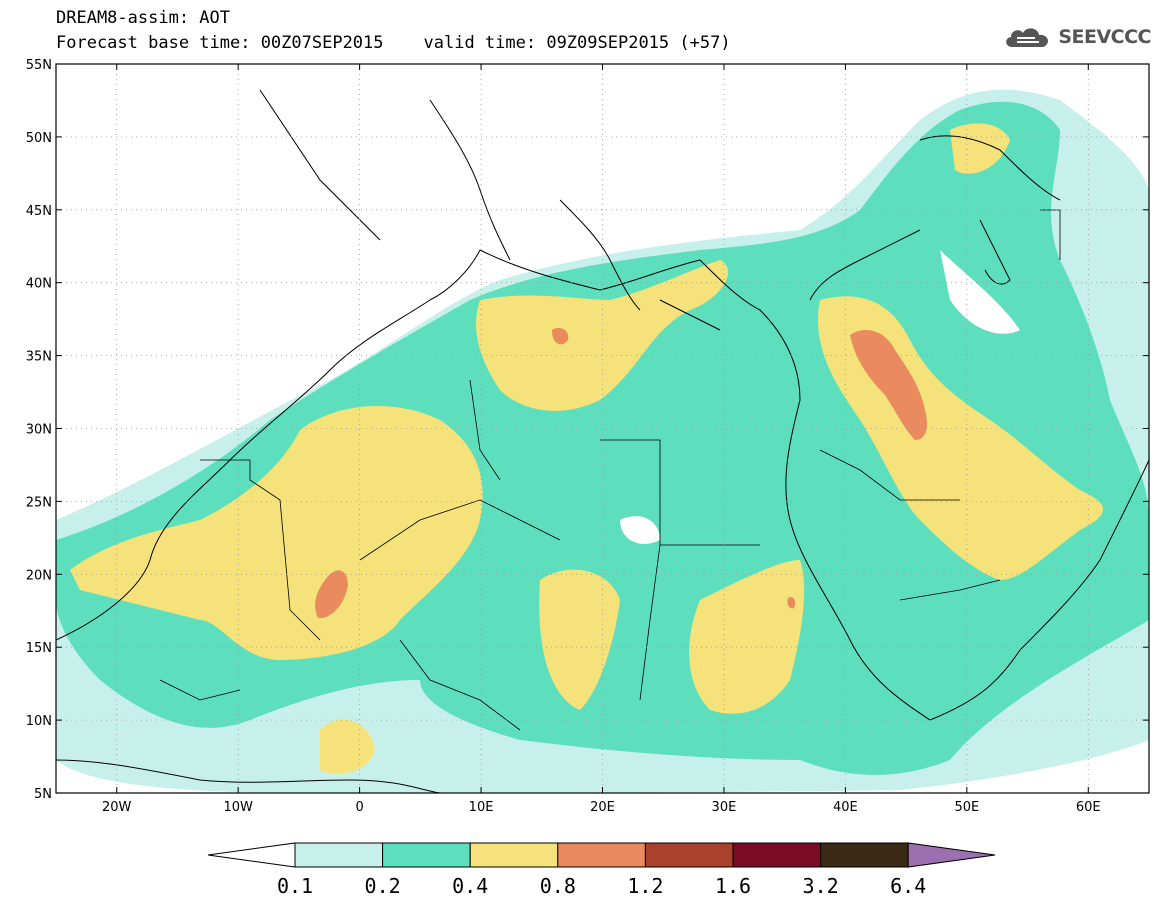  Describe the element at coordinates (951, 855) in the screenshot. I see `colorbar-upper-extension` at that location.